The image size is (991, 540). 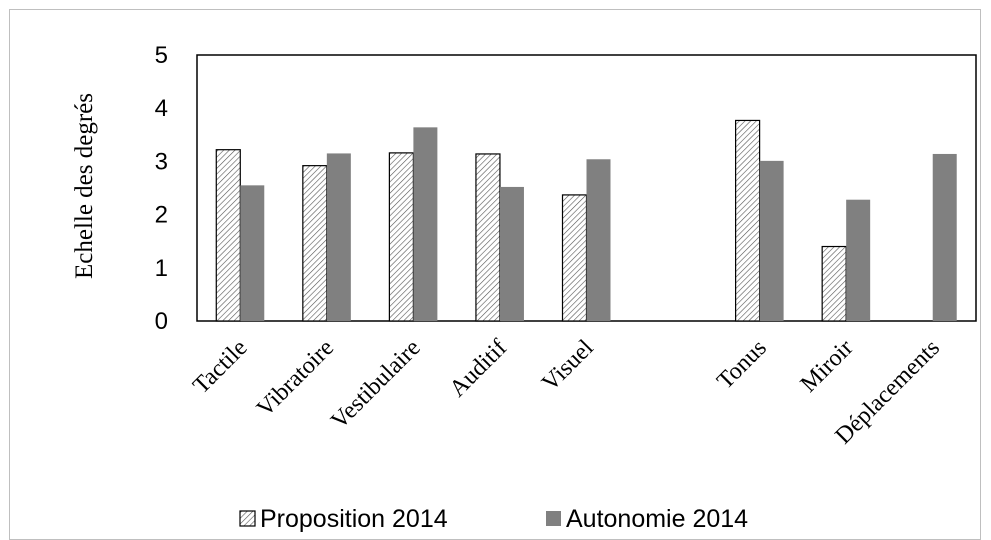 What do you see at coordinates (657, 519) in the screenshot?
I see `legend-label: Autonomie 2014` at bounding box center [657, 519].